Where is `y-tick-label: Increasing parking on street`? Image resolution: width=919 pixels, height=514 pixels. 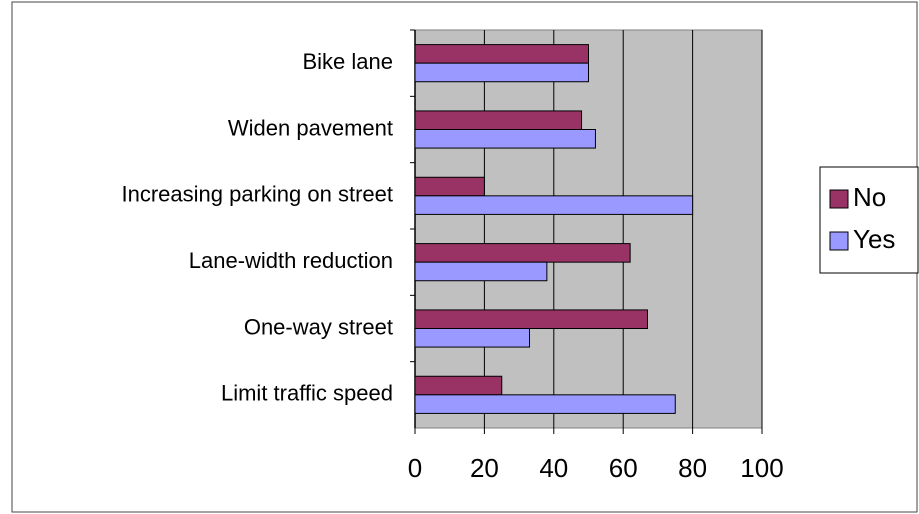
y-tick-label: Increasing parking on street is located at coordinates (258, 194).